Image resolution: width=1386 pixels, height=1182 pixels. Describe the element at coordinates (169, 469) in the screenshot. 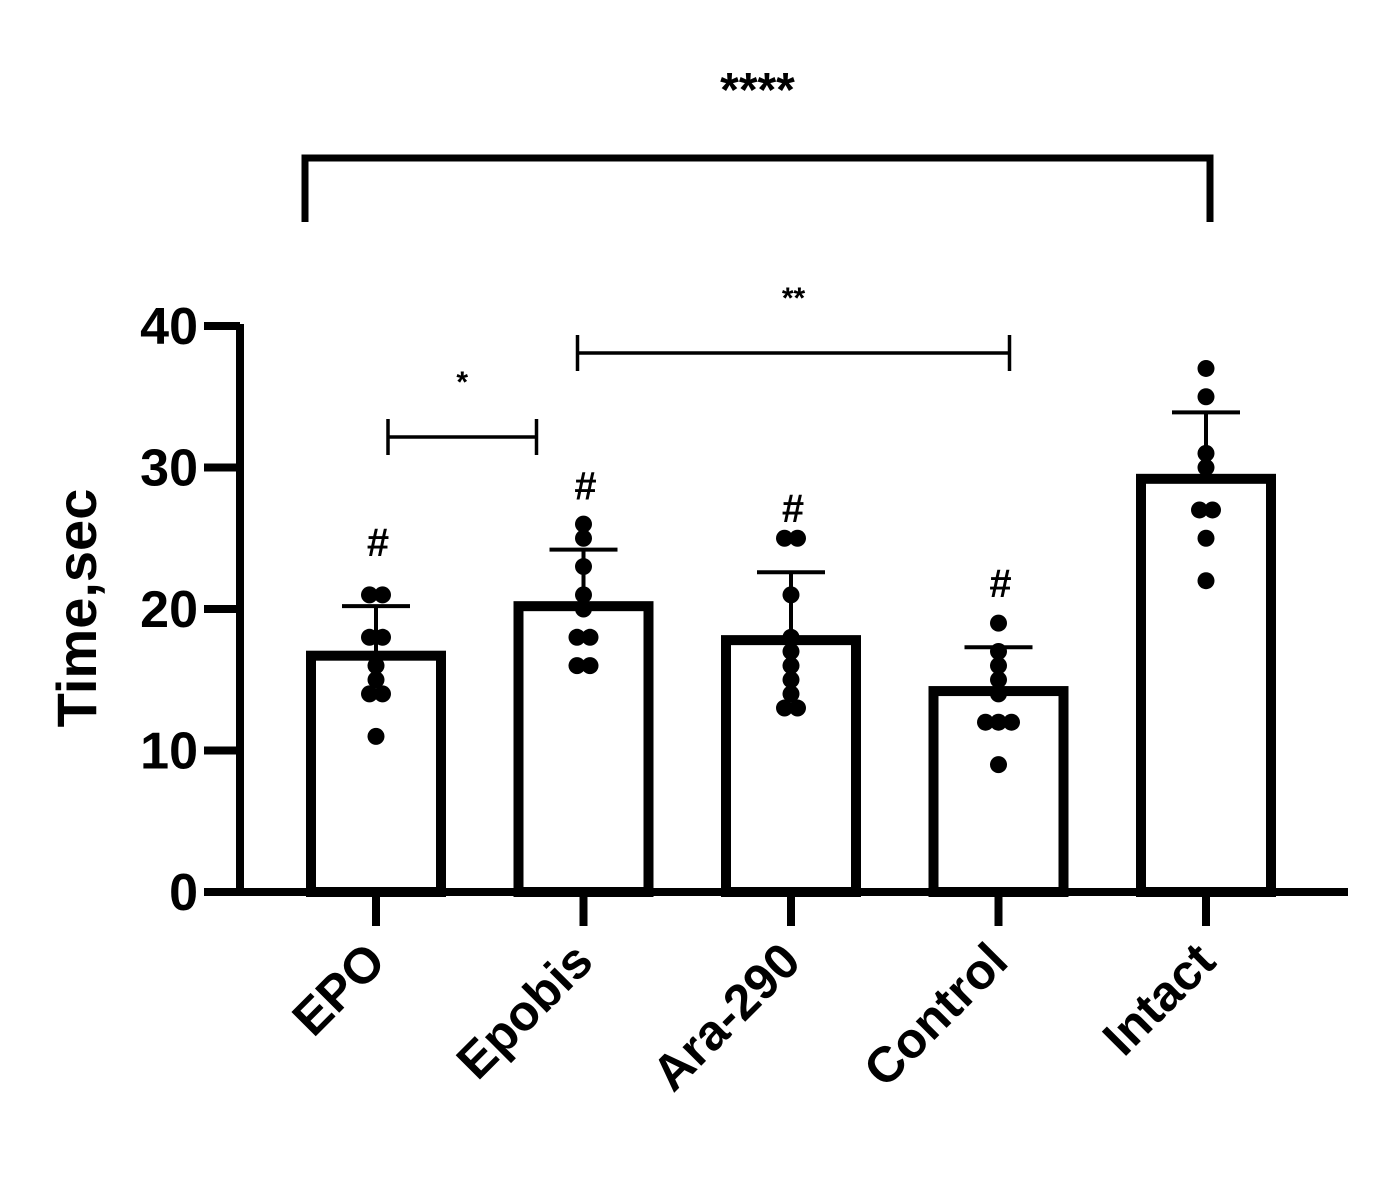

I see `y-tick-label: 30` at that location.